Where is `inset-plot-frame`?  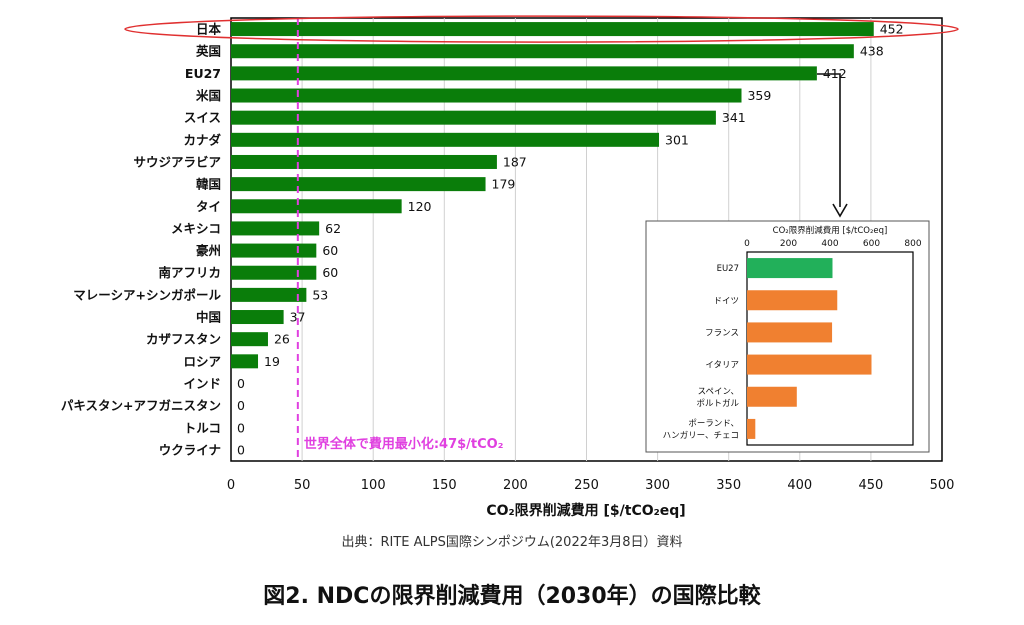 inset-plot-frame is located at coordinates (830, 348).